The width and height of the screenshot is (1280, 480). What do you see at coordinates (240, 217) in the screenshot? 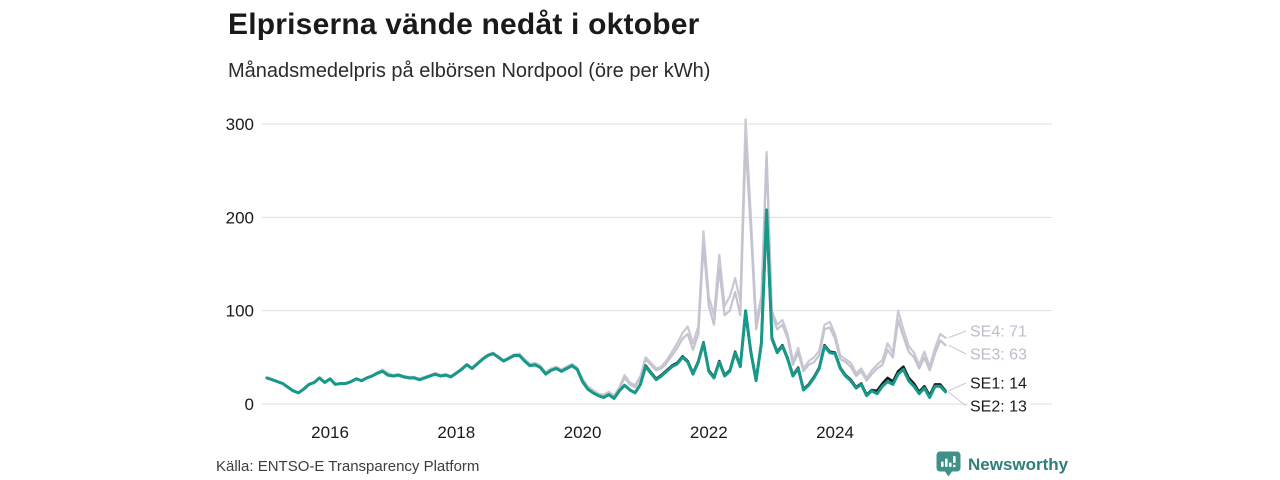
I see `y-tick-label: 200` at bounding box center [240, 217].